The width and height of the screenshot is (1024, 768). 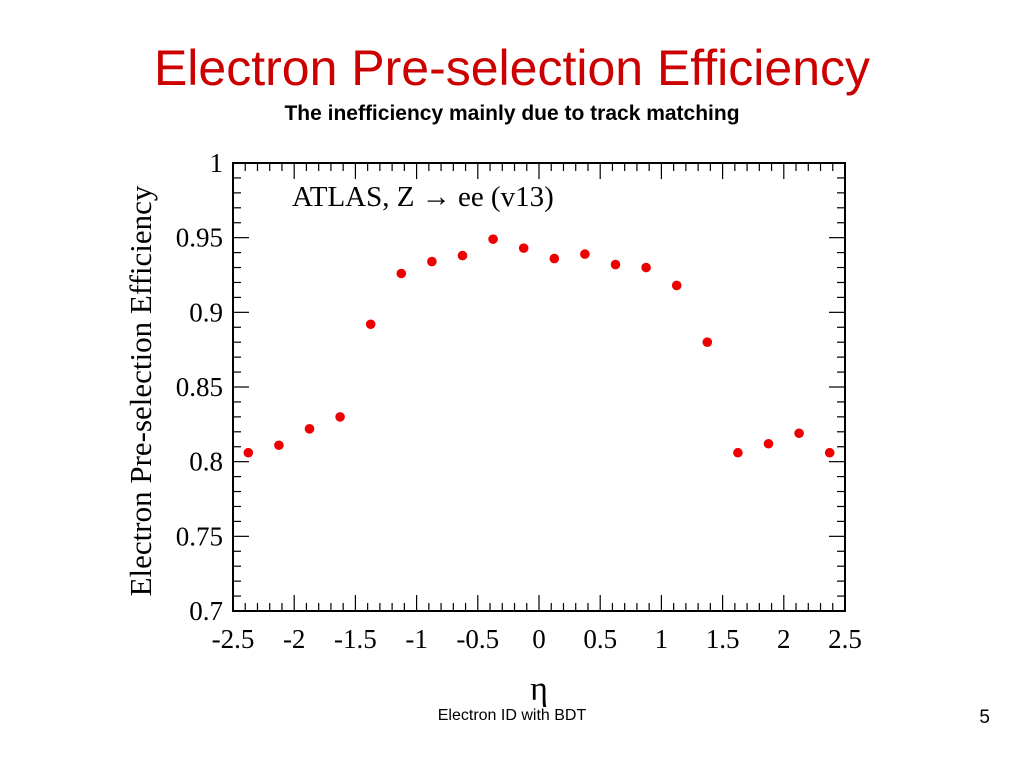 What do you see at coordinates (723, 639) in the screenshot?
I see `x-tick-label: 1.5` at bounding box center [723, 639].